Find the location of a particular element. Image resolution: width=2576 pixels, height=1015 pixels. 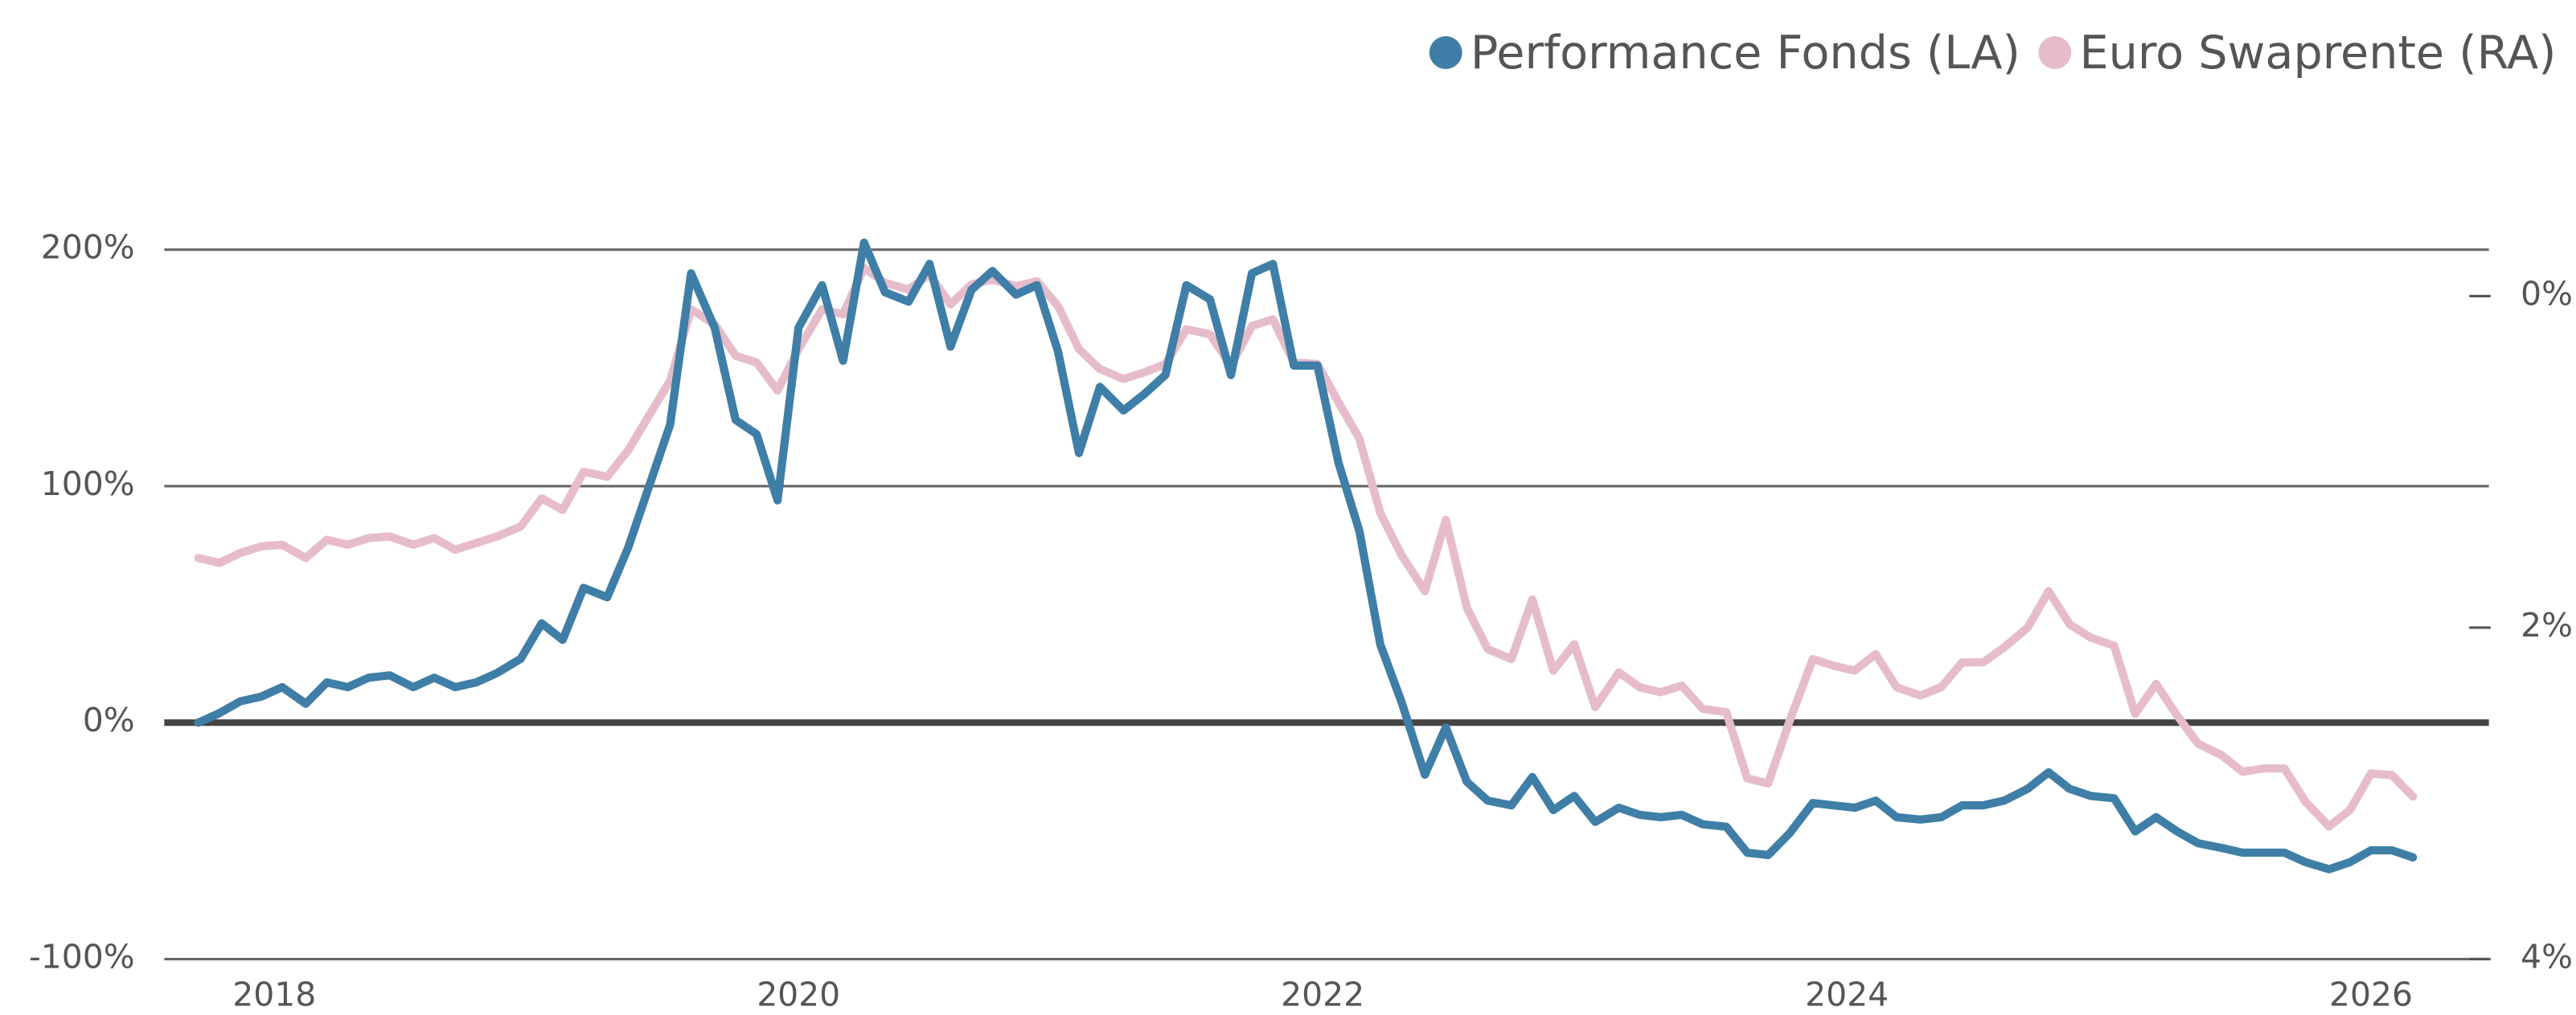

x-tick-label: 2026 is located at coordinates (2371, 994).